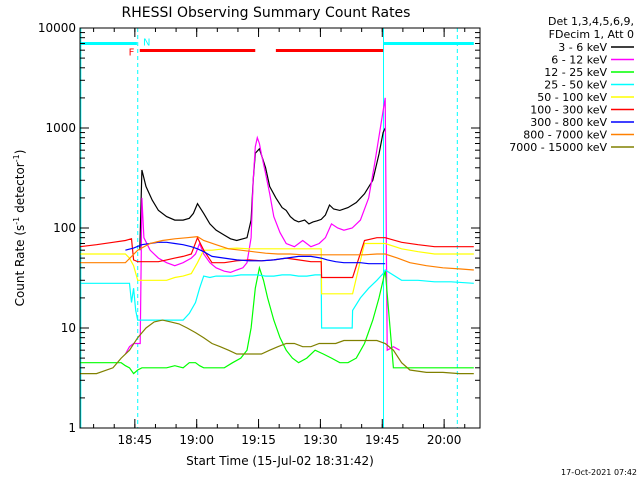 This screenshot has height=480, width=640. Describe the element at coordinates (599, 472) in the screenshot. I see `timestamp: 17-Oct-2021 07:42` at that location.